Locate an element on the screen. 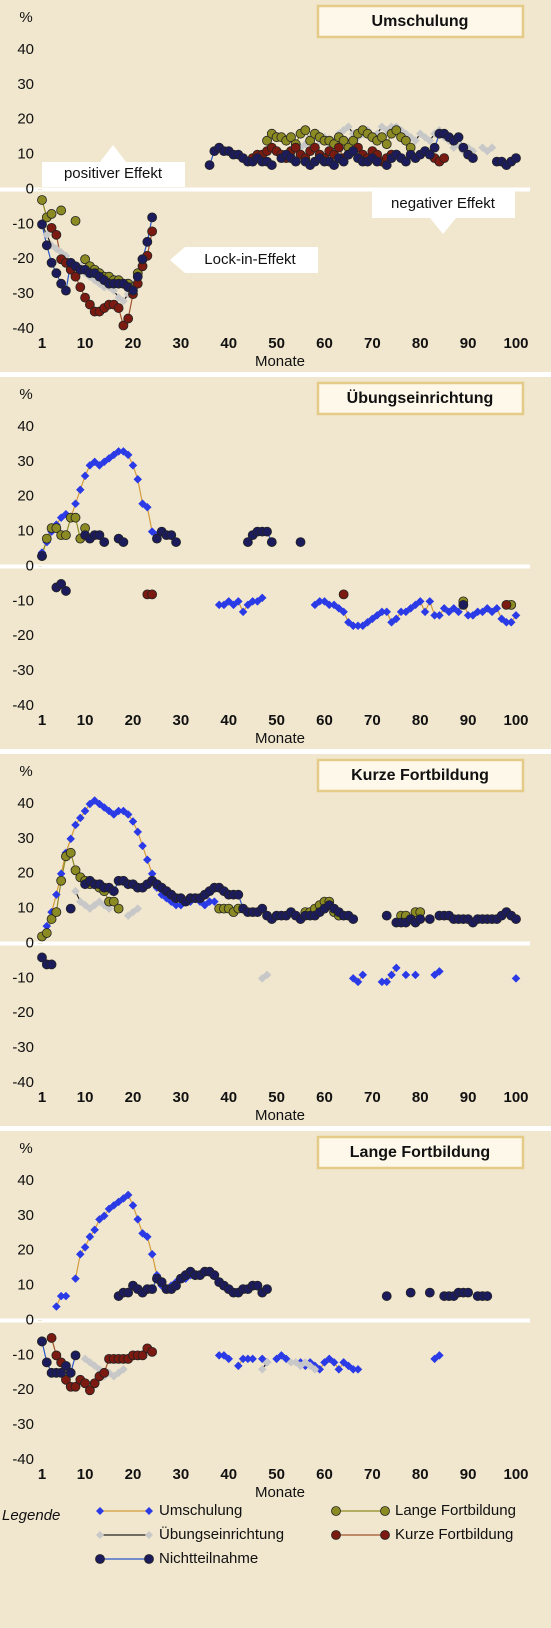 The height and width of the screenshot is (1628, 551). y-tick-label: 0 is located at coordinates (30, 1319).